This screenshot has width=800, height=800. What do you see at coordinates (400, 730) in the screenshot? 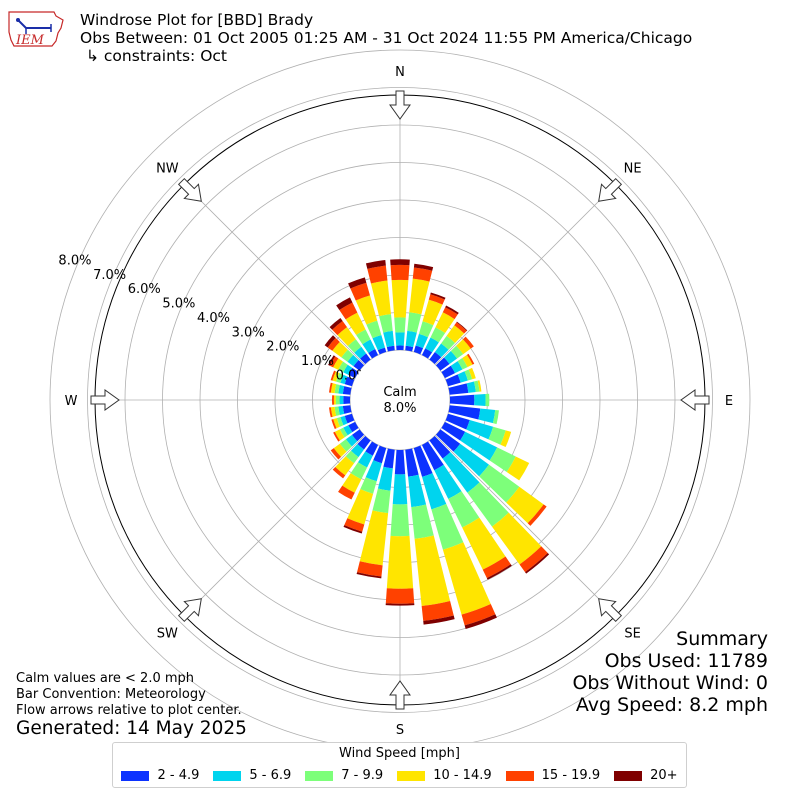
I see `compass-label: S` at bounding box center [400, 730].